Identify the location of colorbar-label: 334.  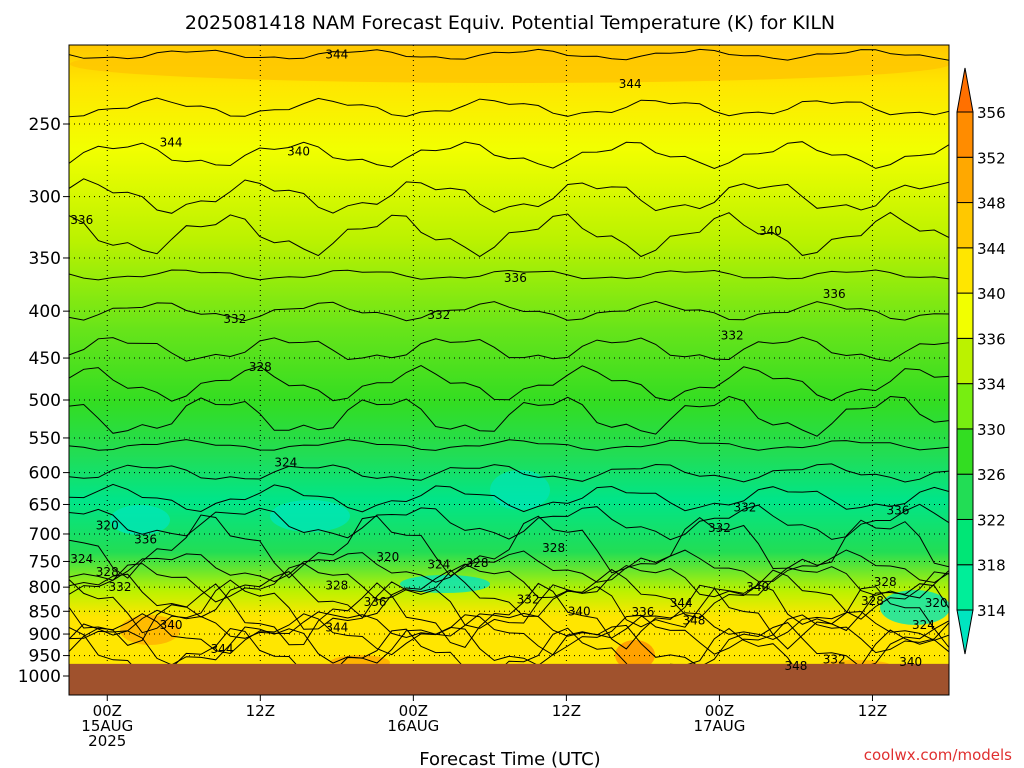
(991, 385).